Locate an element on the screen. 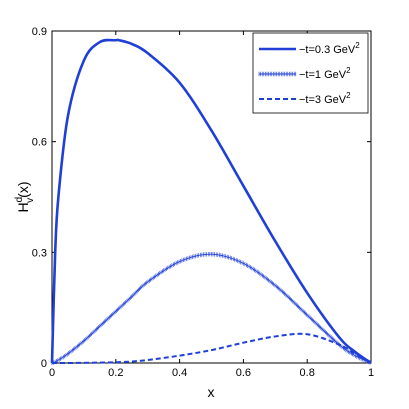 This screenshot has height=409, width=409. x-tick-label-5: 1 is located at coordinates (371, 373).